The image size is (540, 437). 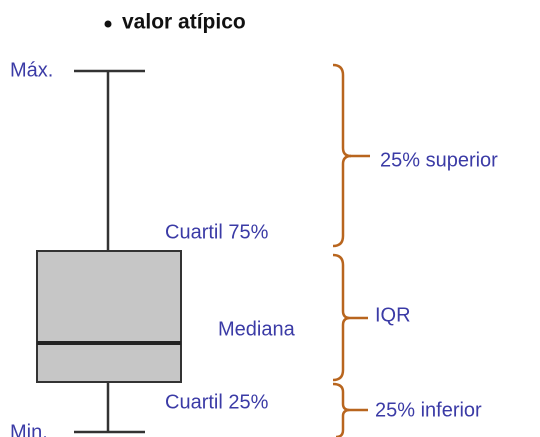 I want to click on upper-label: 25% superior, so click(x=439, y=160).